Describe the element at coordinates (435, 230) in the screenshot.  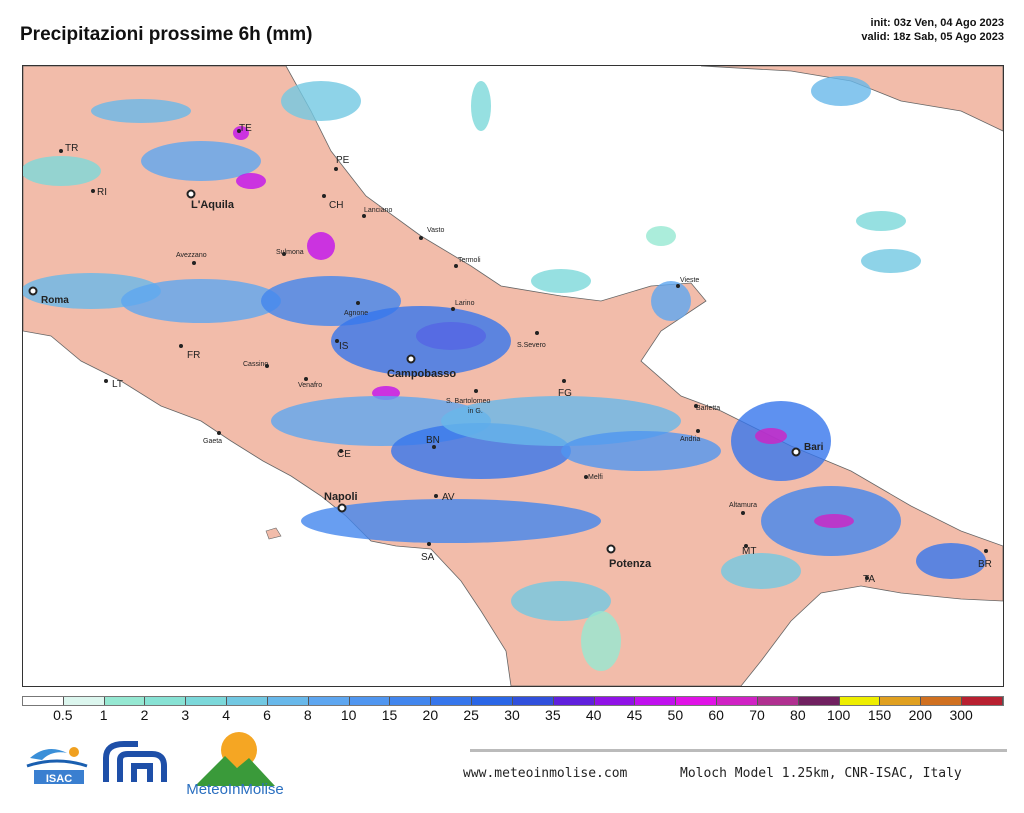
I see `city-label: Vasto` at that location.